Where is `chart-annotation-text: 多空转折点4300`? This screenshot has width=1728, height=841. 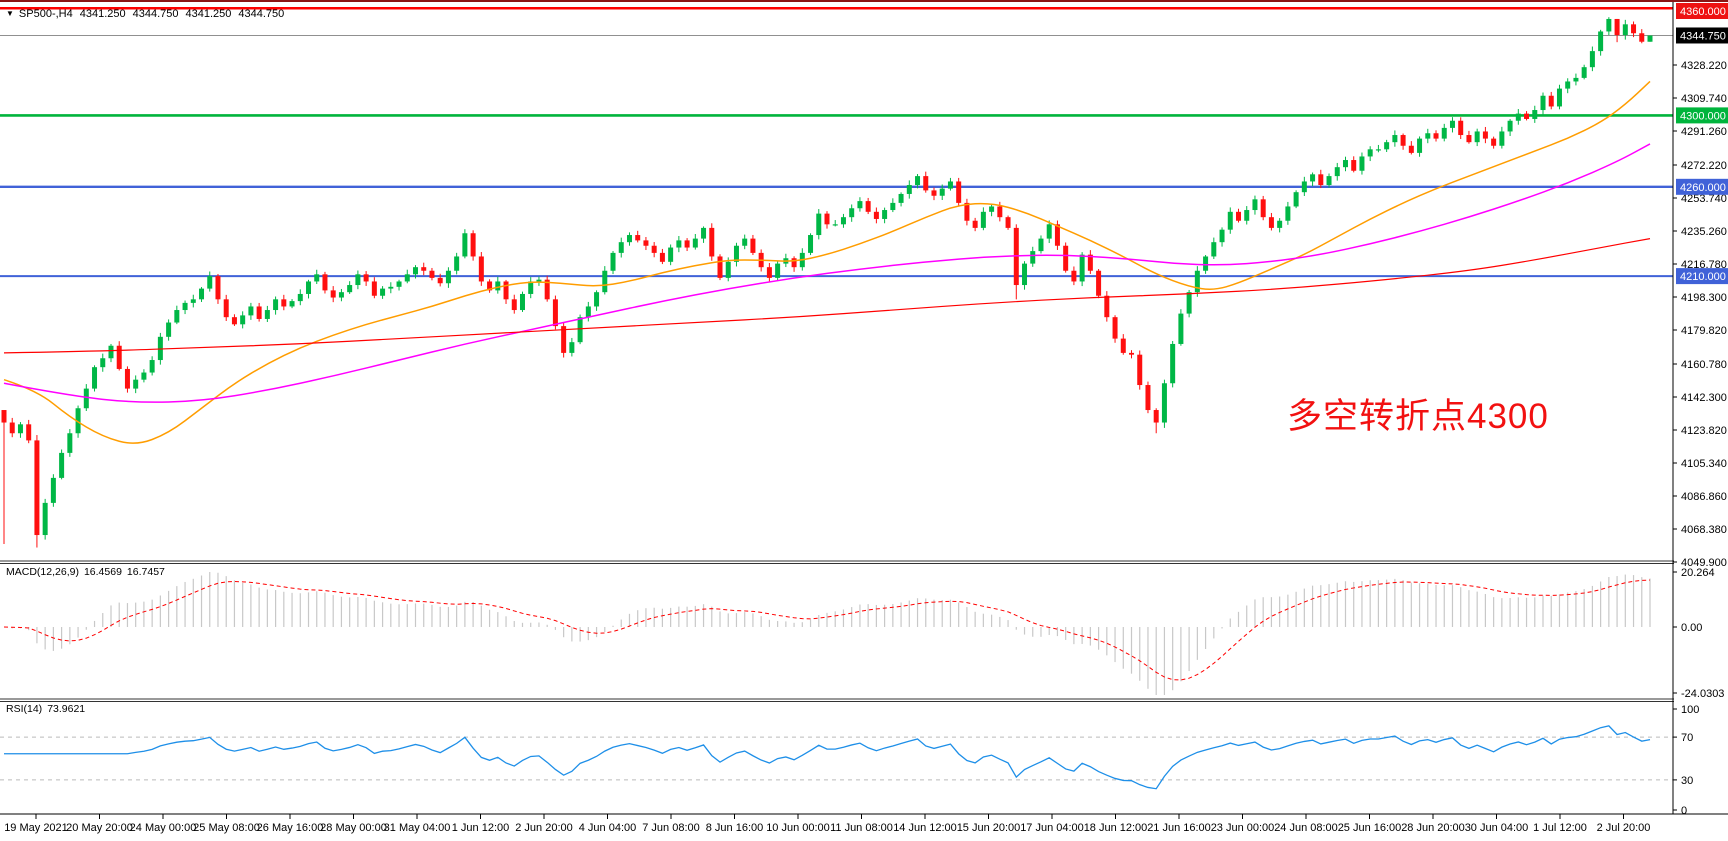 chart-annotation-text: 多空转折点4300 is located at coordinates (1418, 416).